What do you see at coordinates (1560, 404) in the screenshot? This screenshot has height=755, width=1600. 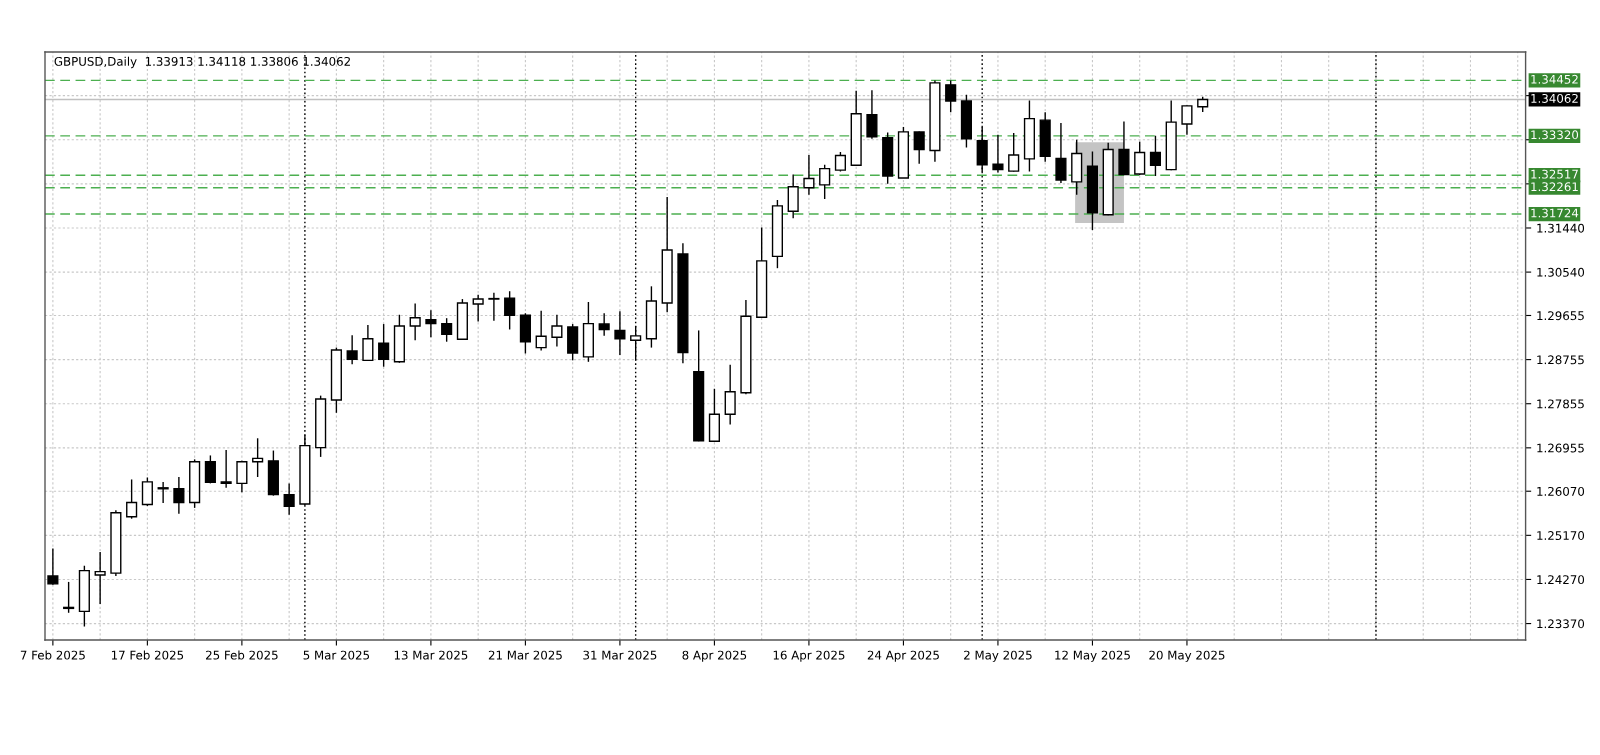 I see `y-tick-label: 1.27855` at bounding box center [1560, 404].